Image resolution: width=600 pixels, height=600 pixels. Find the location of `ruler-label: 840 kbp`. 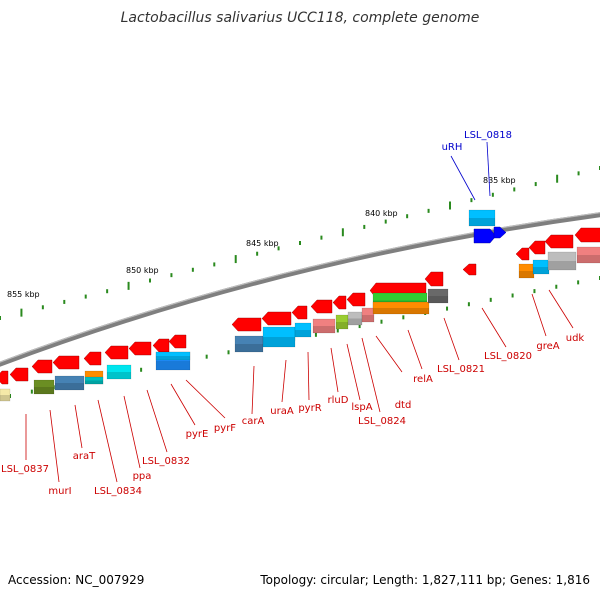

ruler-label: 840 kbp is located at coordinates (381, 213).